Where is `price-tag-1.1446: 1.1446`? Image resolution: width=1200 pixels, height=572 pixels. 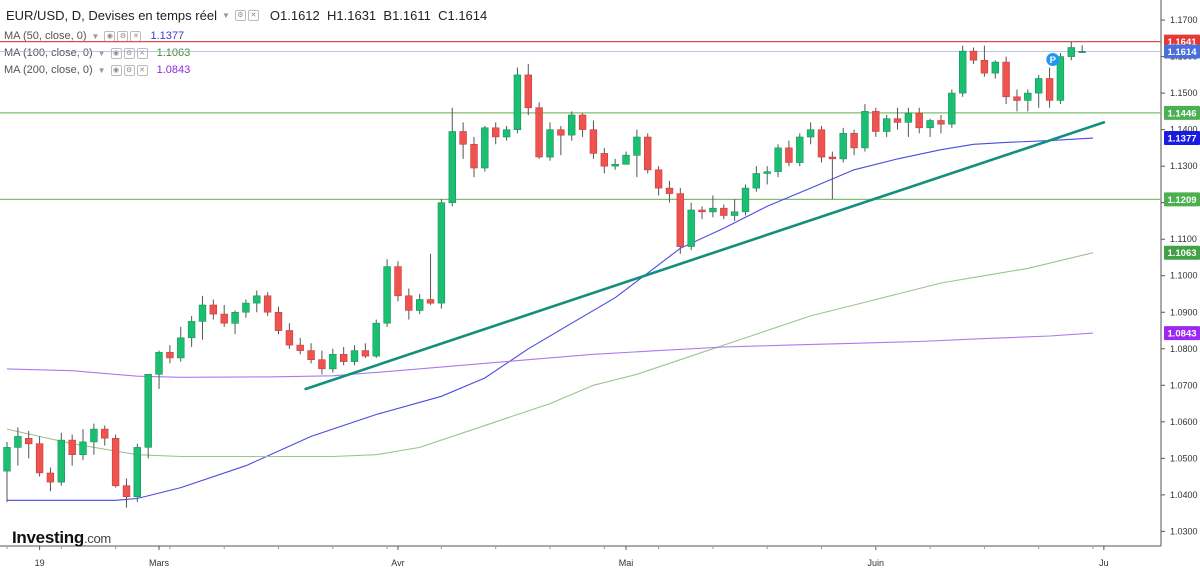 price-tag-1.1446: 1.1446 is located at coordinates (1182, 112).